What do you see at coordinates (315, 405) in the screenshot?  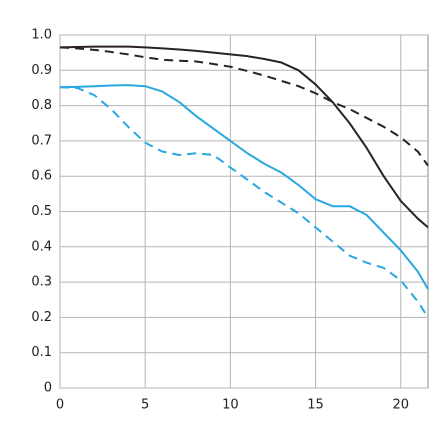 I see `x-tick-label: 15` at bounding box center [315, 405].